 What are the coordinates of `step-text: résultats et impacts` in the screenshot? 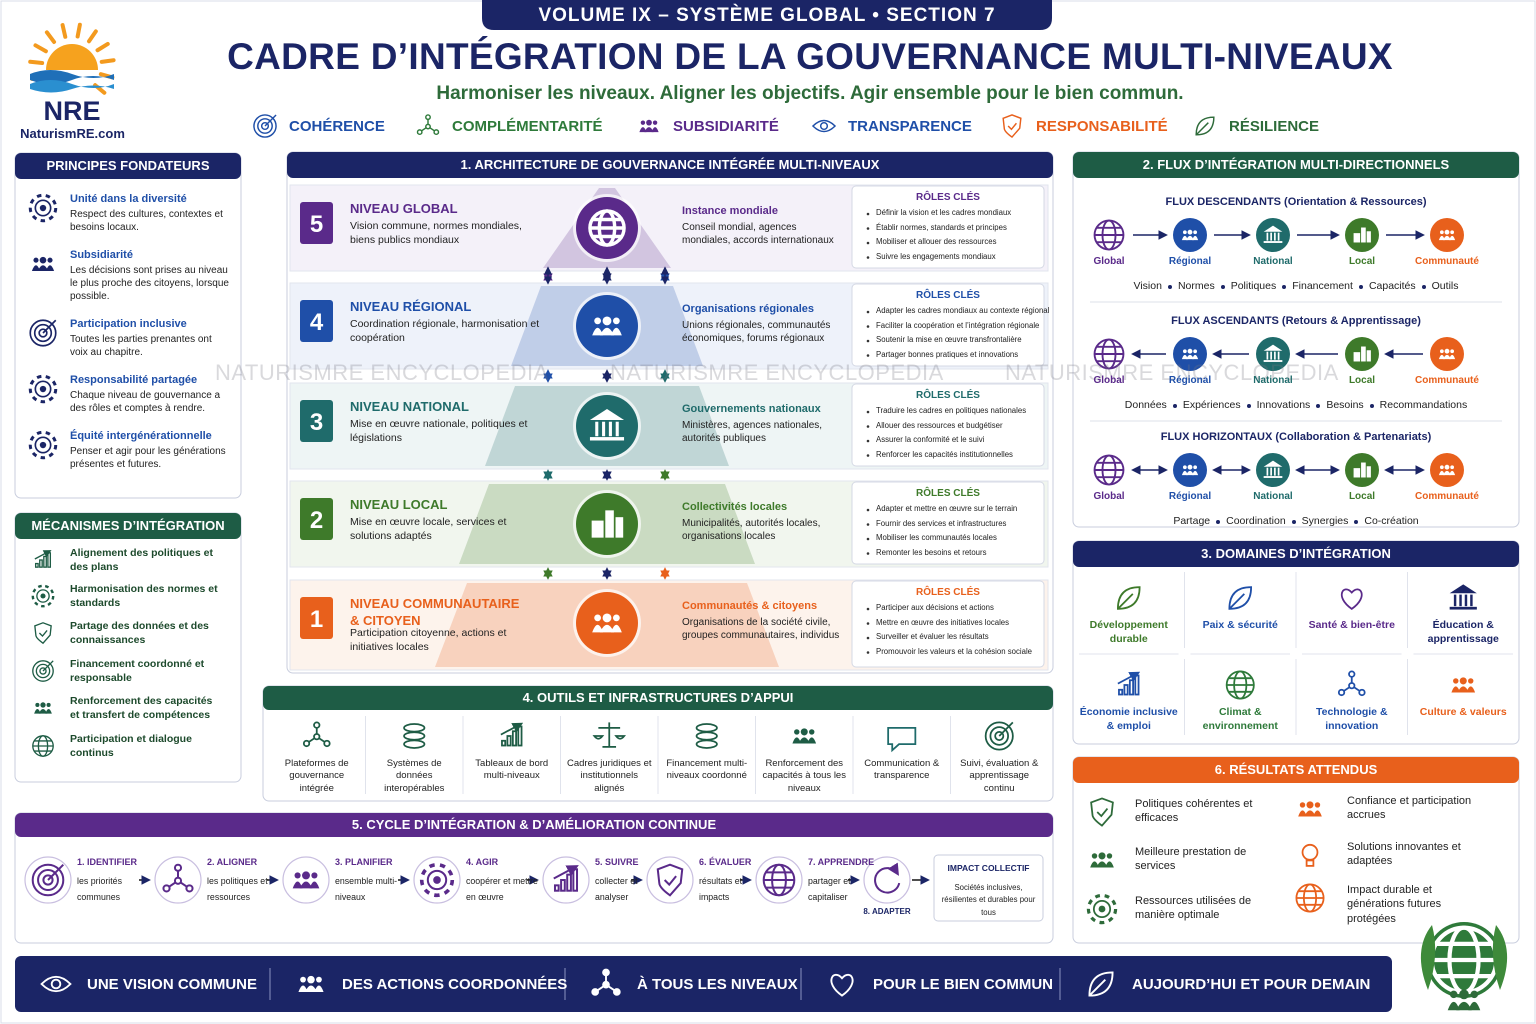 It's located at (721, 889).